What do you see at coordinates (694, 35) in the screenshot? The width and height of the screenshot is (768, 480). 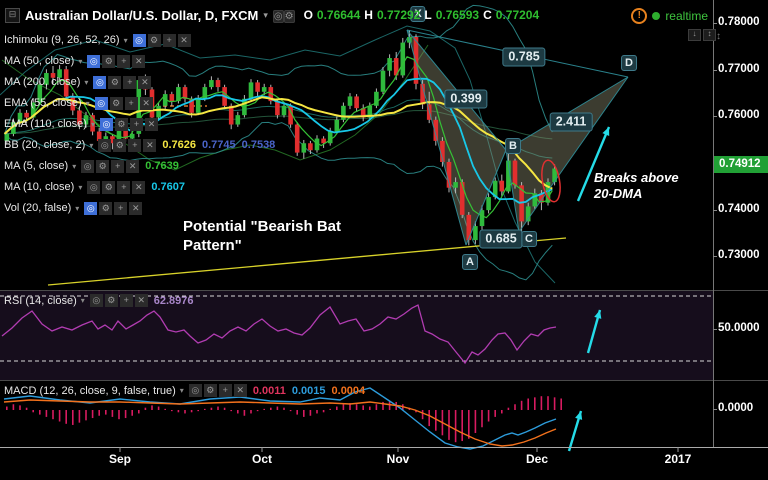 I see `scale-down-icon: ↓` at bounding box center [694, 35].